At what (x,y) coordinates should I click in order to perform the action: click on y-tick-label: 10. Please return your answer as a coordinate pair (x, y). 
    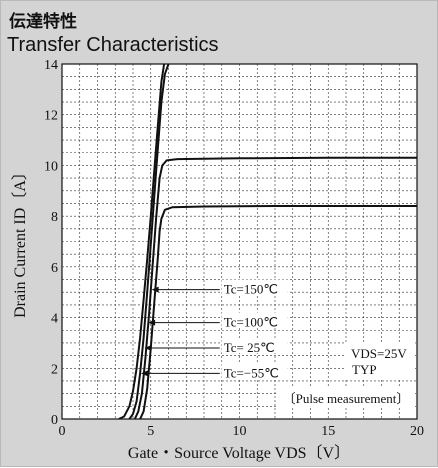
    Looking at the image, I should click on (51, 166).